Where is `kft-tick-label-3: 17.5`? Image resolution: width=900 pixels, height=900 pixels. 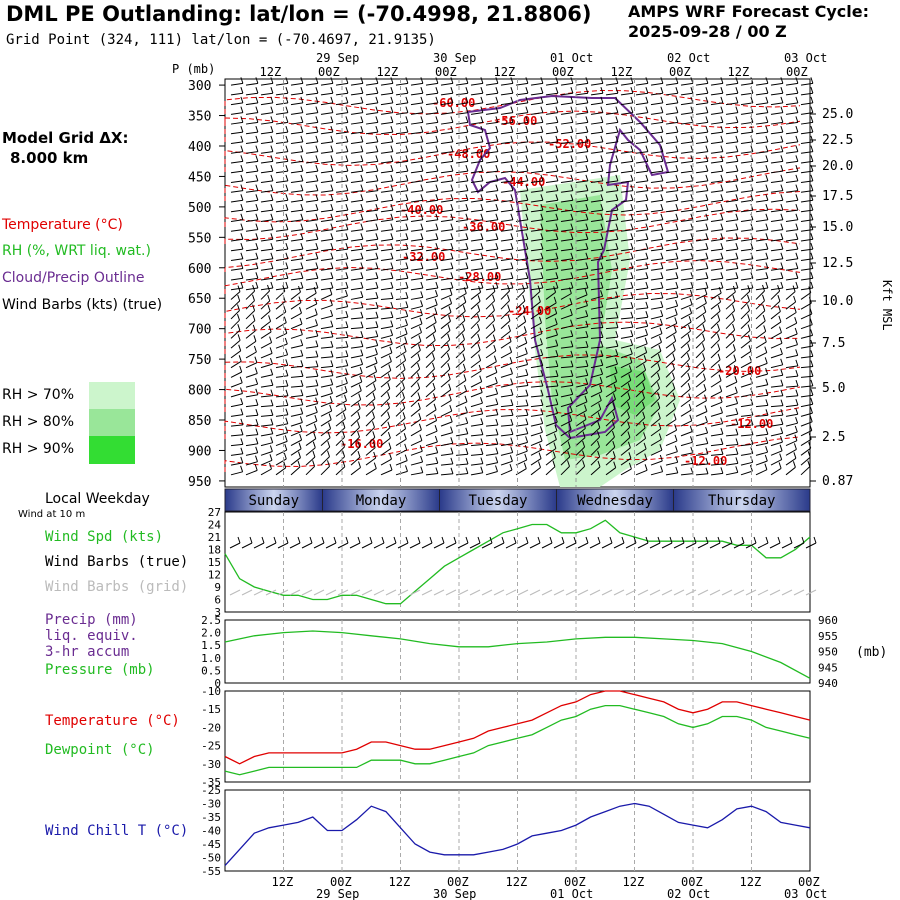 kft-tick-label-3: 17.5 is located at coordinates (837, 196).